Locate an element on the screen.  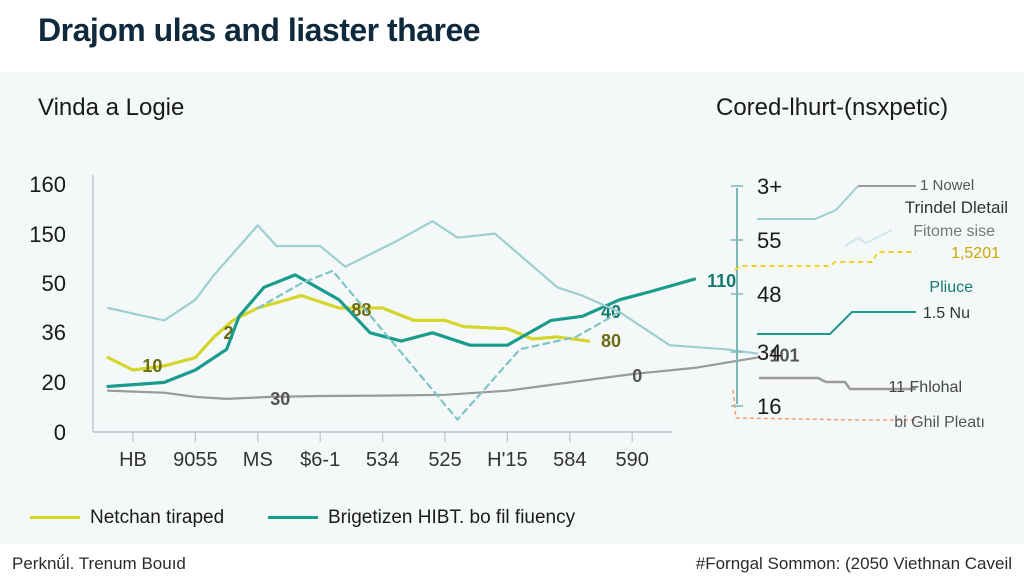
data-label: 110 is located at coordinates (721, 281).